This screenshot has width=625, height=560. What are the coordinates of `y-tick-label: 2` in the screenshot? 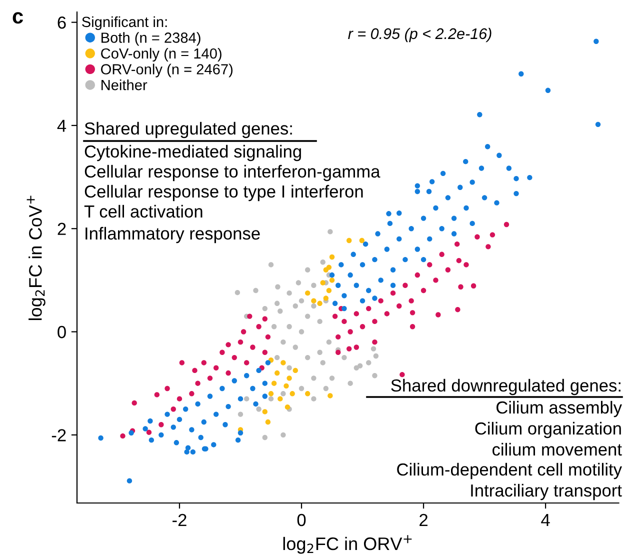 It's located at (62, 228).